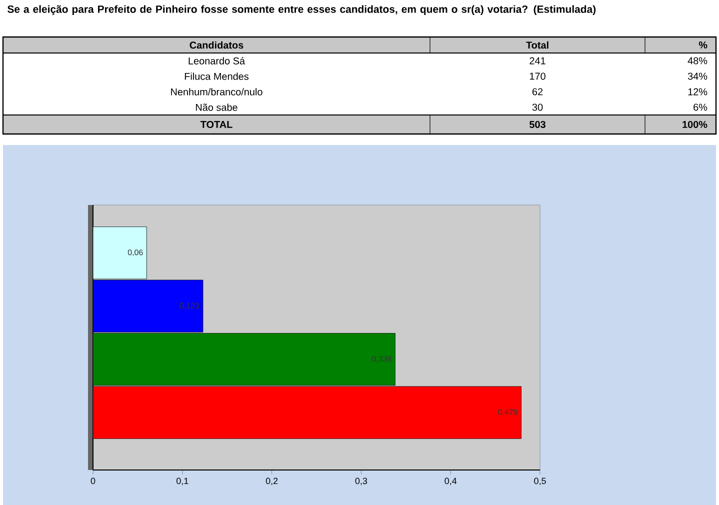 The height and width of the screenshot is (505, 719). I want to click on text: Filuca Mendes, so click(216, 76).